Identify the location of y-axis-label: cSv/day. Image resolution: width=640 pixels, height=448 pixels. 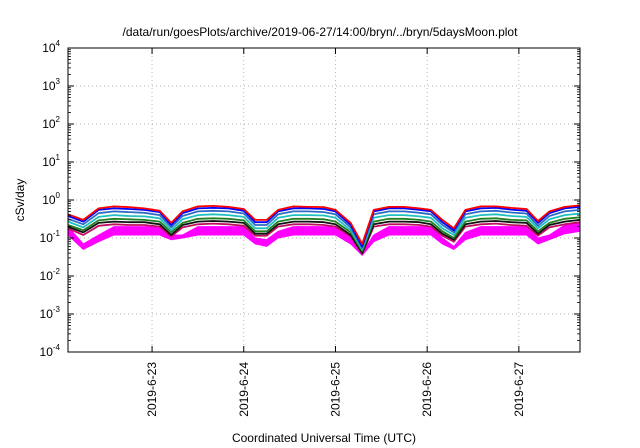
(20, 200).